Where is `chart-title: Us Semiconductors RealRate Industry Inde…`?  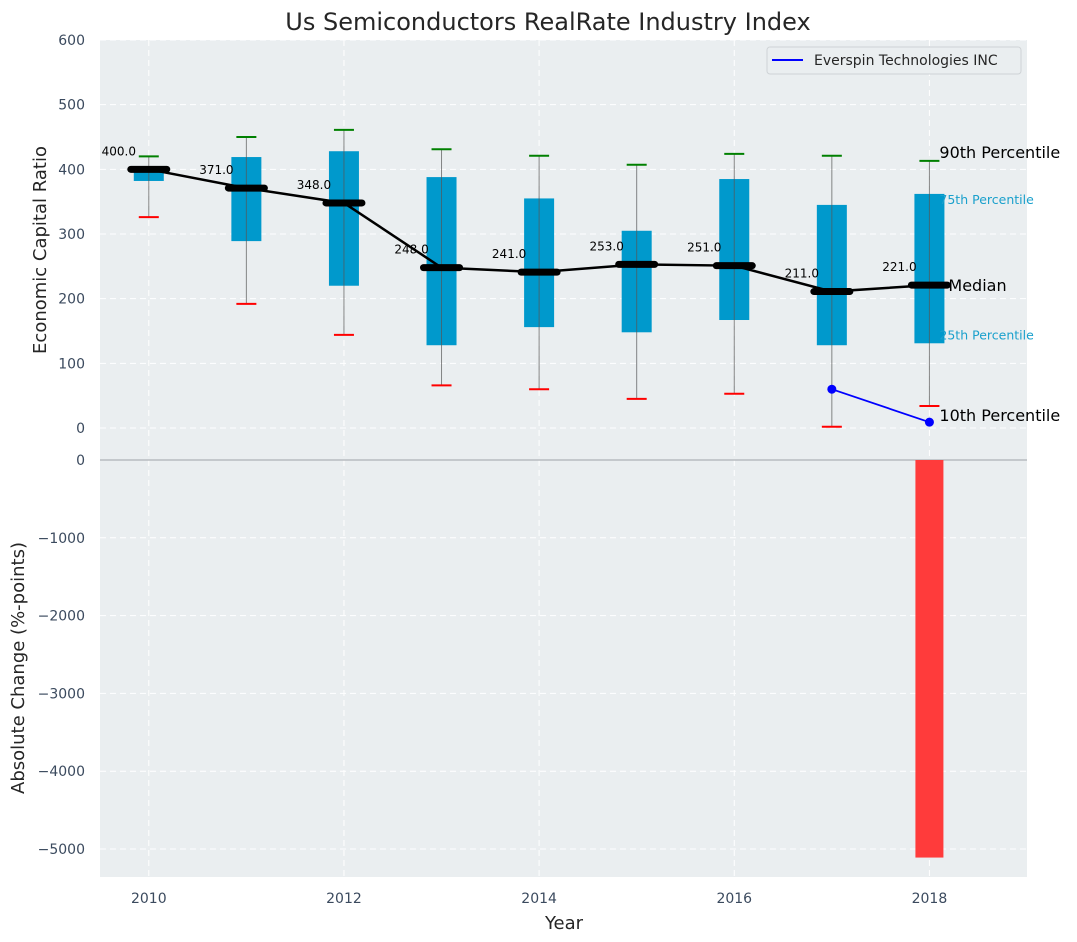
chart-title: Us Semiconductors RealRate Industry Inde… is located at coordinates (547, 22).